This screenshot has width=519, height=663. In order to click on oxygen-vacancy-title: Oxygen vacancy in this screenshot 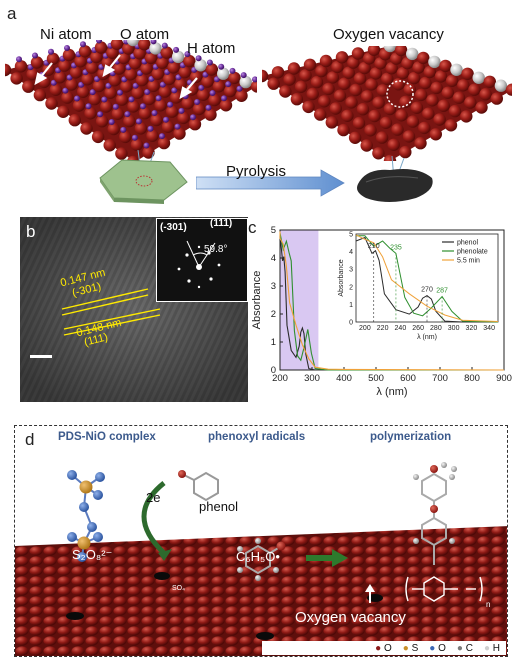, I will do `click(388, 34)`.